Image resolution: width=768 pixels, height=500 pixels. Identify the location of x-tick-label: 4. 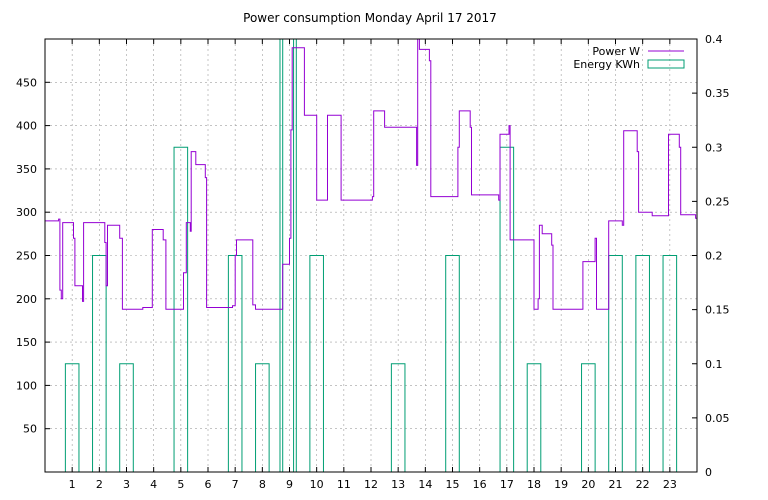
(153, 484).